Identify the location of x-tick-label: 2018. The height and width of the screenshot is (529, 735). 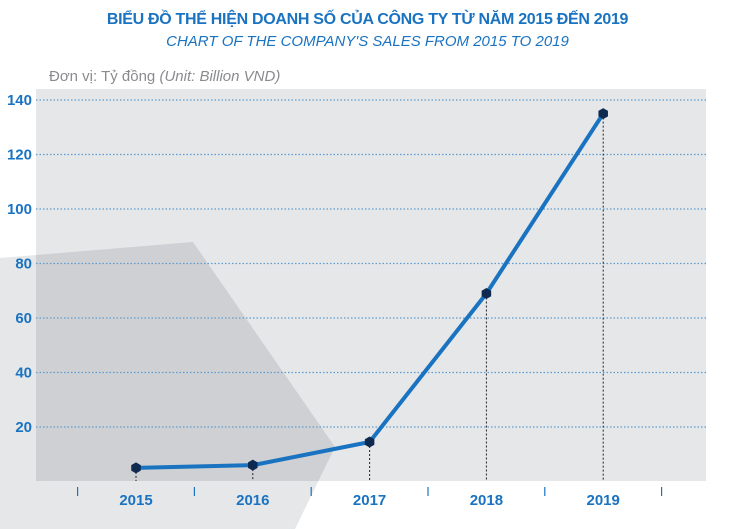
(486, 500).